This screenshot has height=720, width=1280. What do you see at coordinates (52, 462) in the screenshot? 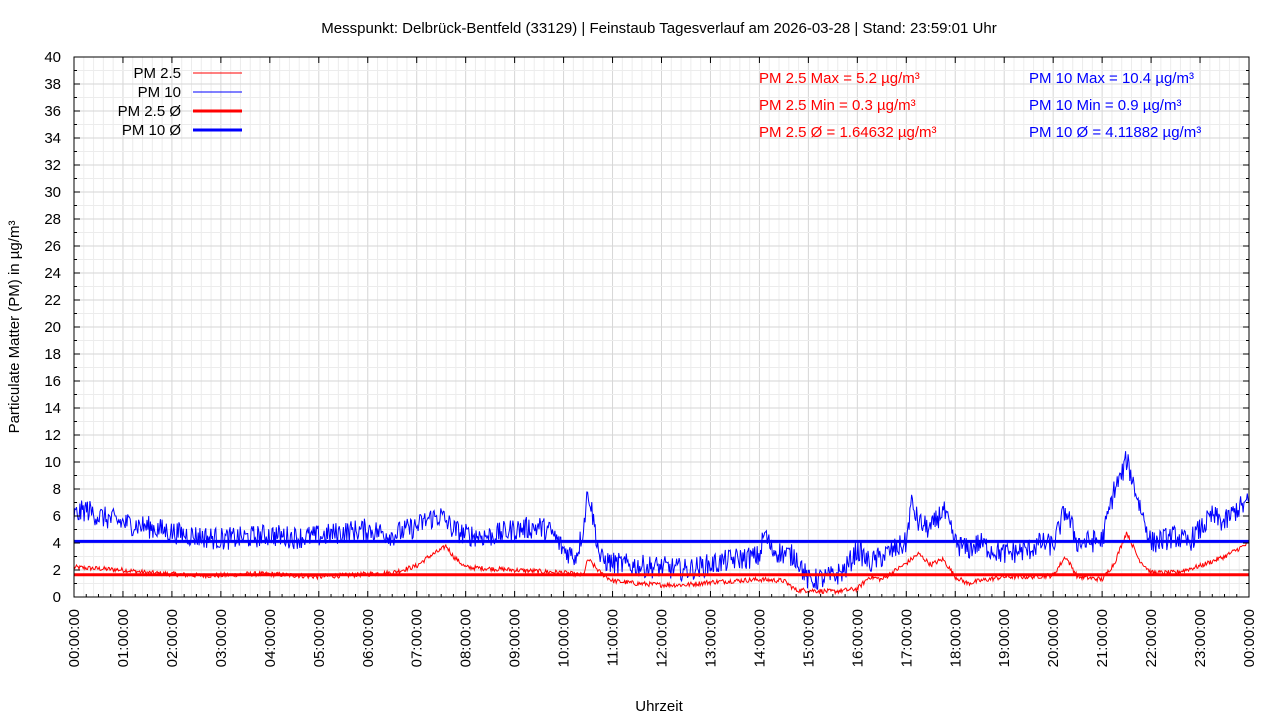
I see `y-tick-label: 10` at bounding box center [52, 462].